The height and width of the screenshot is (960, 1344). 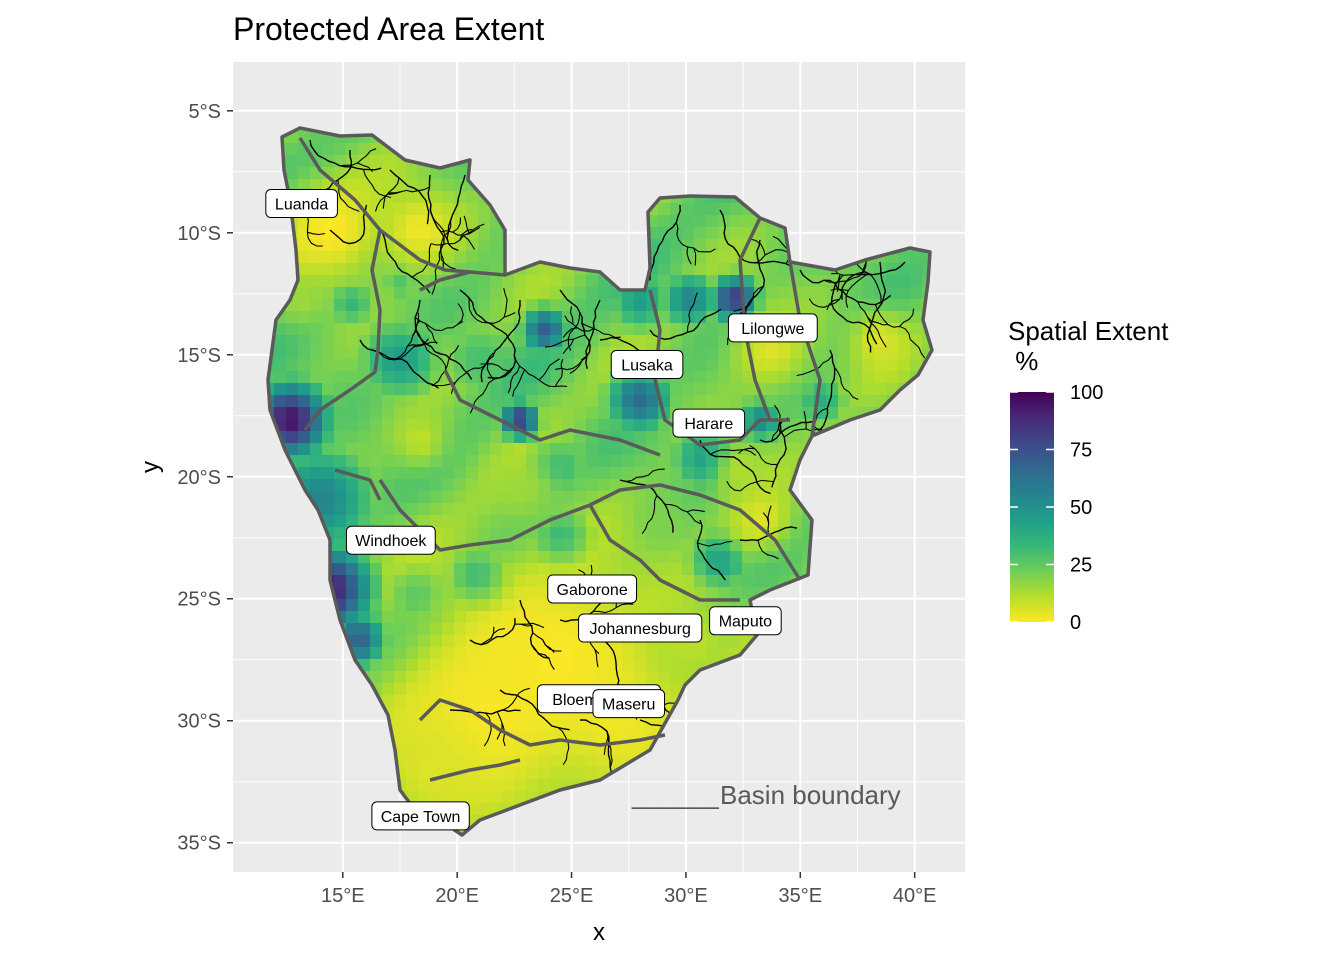 I want to click on basin-boundary-line, so click(x=445, y=281).